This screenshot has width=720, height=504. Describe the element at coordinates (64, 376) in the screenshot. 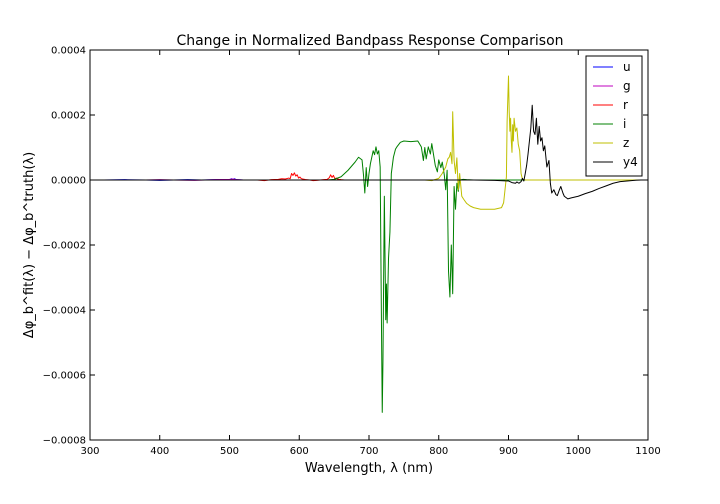

I see `y-tick-label: −0.0006` at that location.